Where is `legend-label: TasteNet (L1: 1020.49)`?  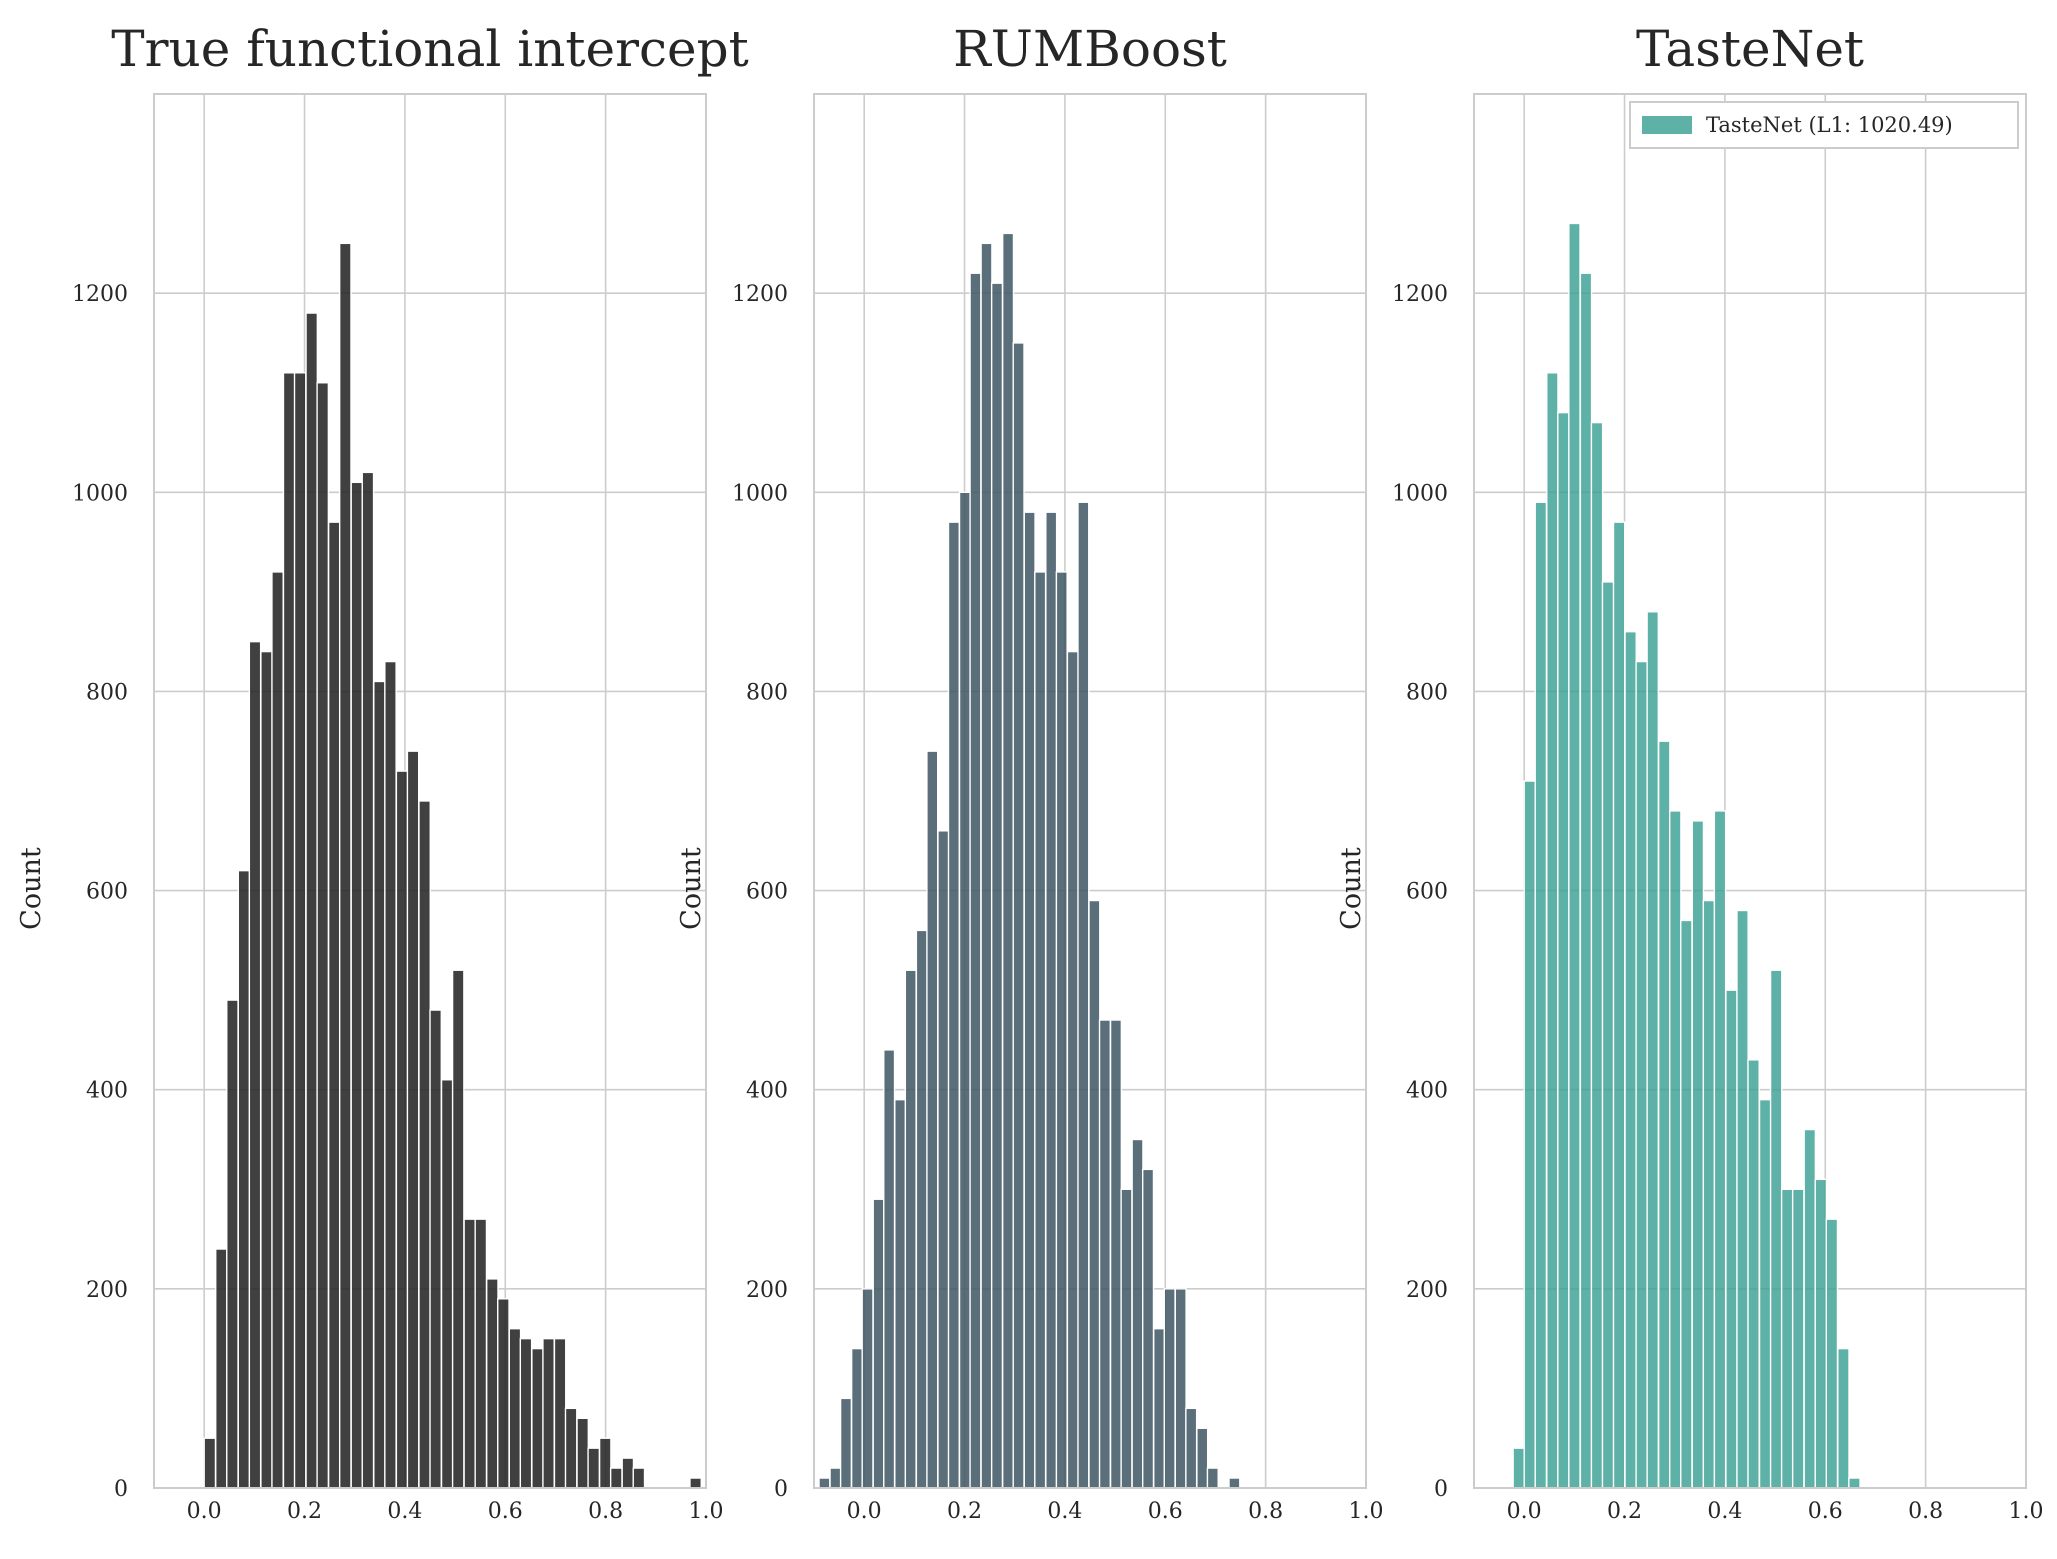
legend-label: TasteNet (L1: 1020.49) is located at coordinates (1829, 125).